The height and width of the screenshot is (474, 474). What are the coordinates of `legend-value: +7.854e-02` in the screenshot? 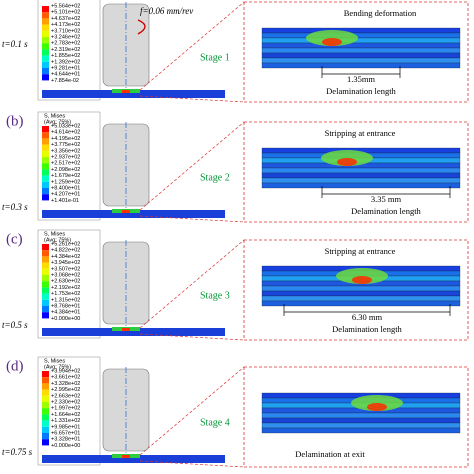 It's located at (65, 81).